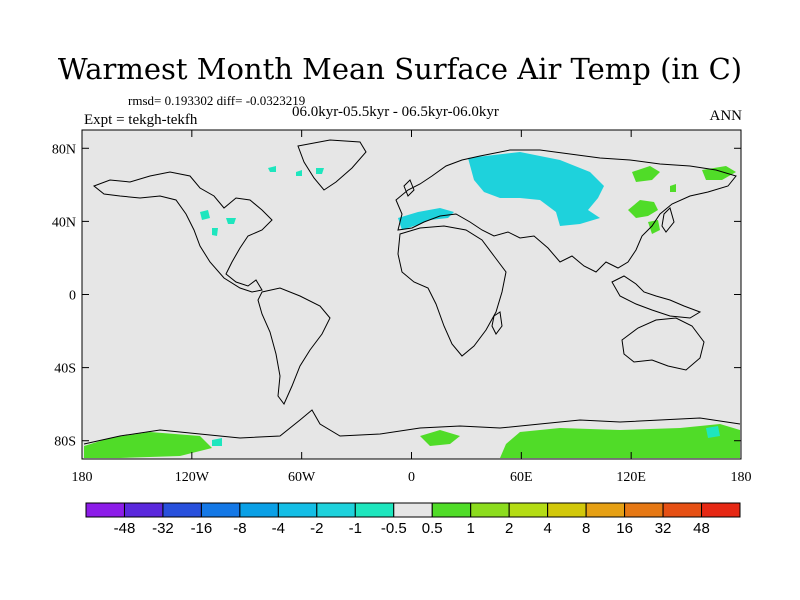 The image size is (800, 600). I want to click on anomaly-patch-america-negative, so click(218, 223).